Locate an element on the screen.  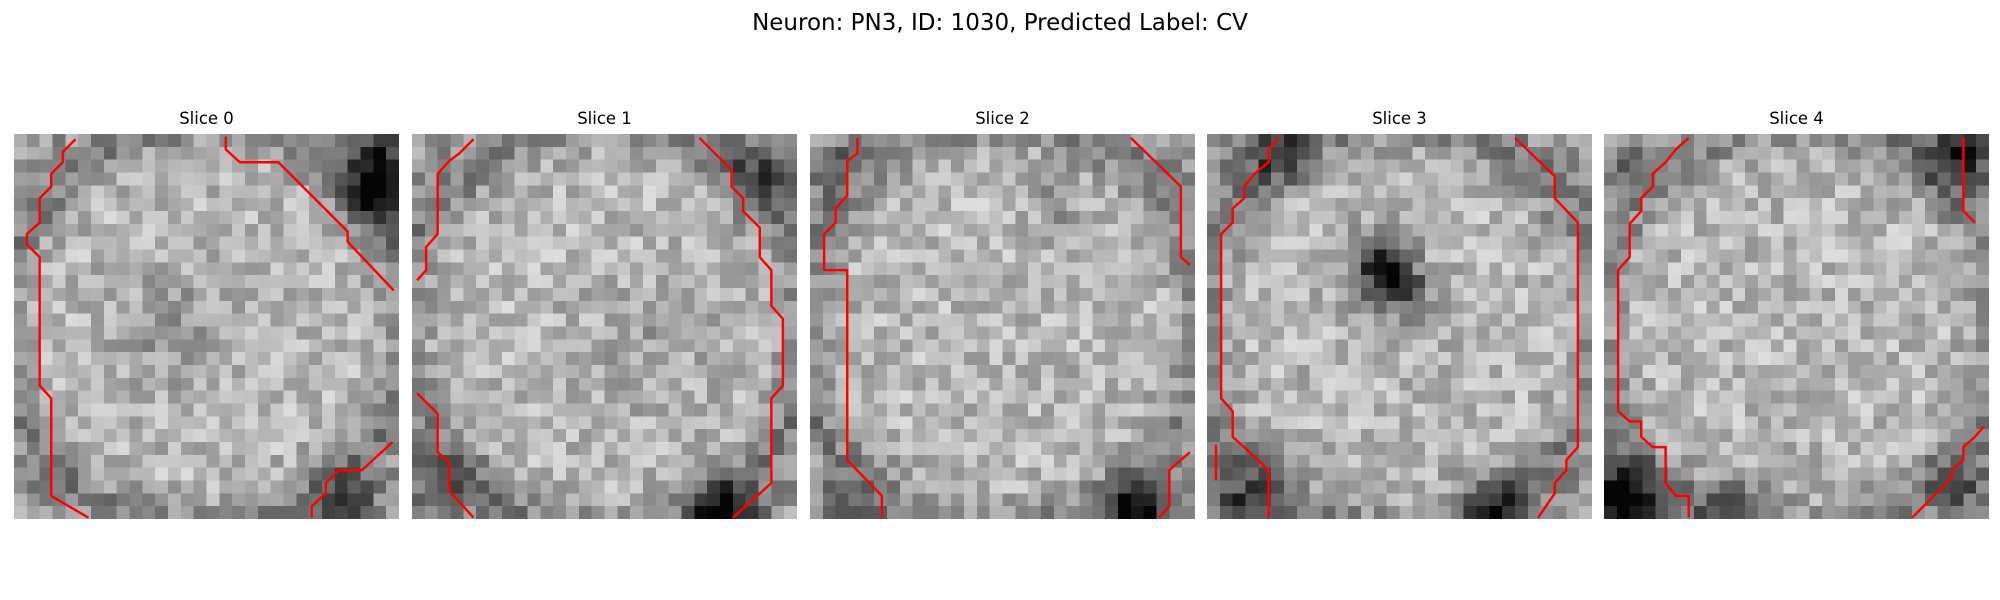
slice-title: Slice 1 is located at coordinates (604, 118).